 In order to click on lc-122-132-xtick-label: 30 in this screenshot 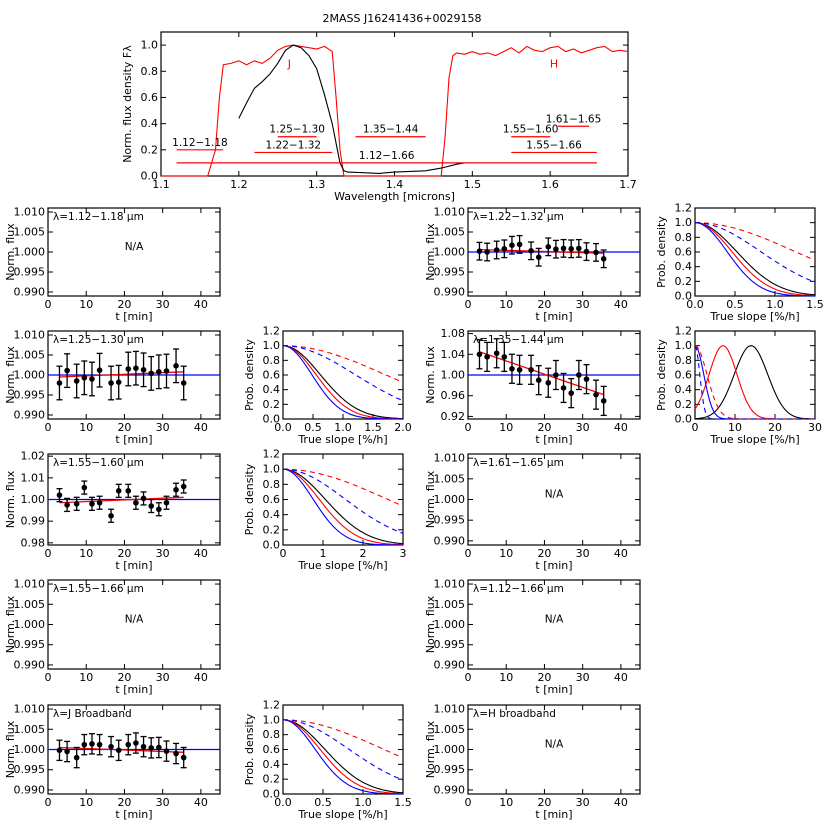, I will do `click(583, 304)`.